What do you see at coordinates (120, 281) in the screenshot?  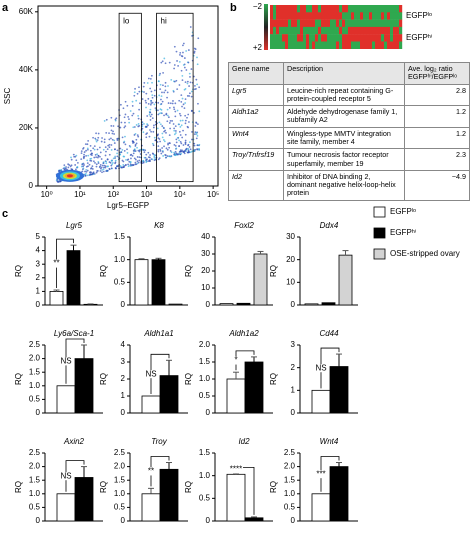 I see `y-tick-label: 0.5` at bounding box center [120, 281].